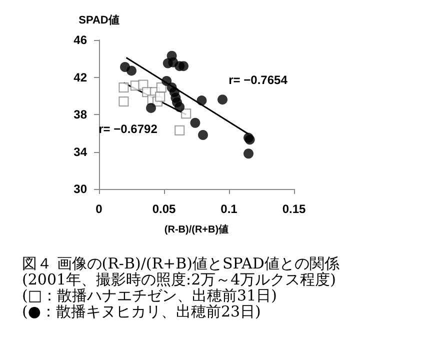 The width and height of the screenshot is (437, 347). I want to click on annotation: r= −0.7654, so click(258, 80).